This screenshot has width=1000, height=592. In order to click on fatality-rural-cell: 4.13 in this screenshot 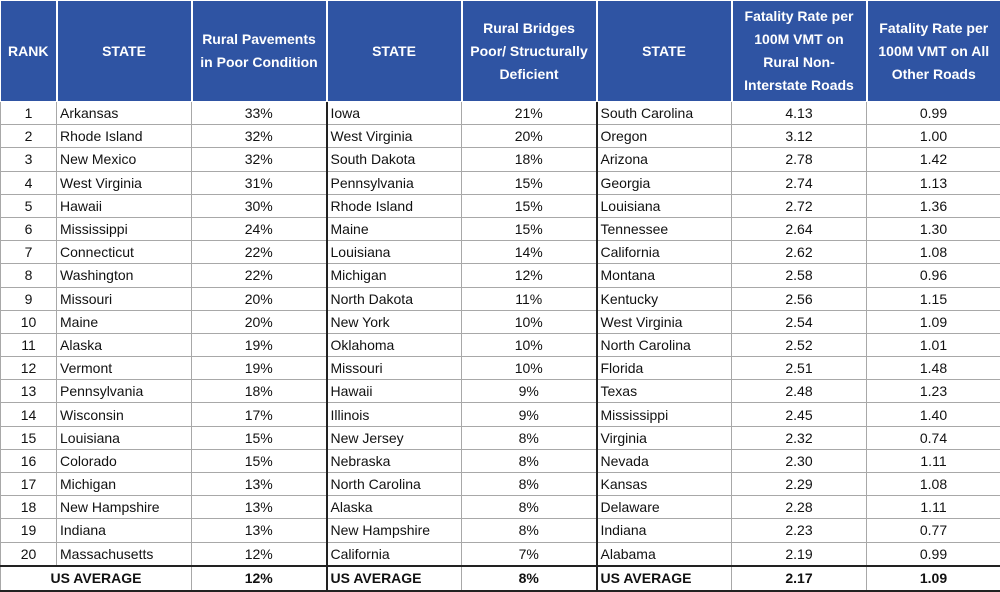, I will do `click(799, 113)`.